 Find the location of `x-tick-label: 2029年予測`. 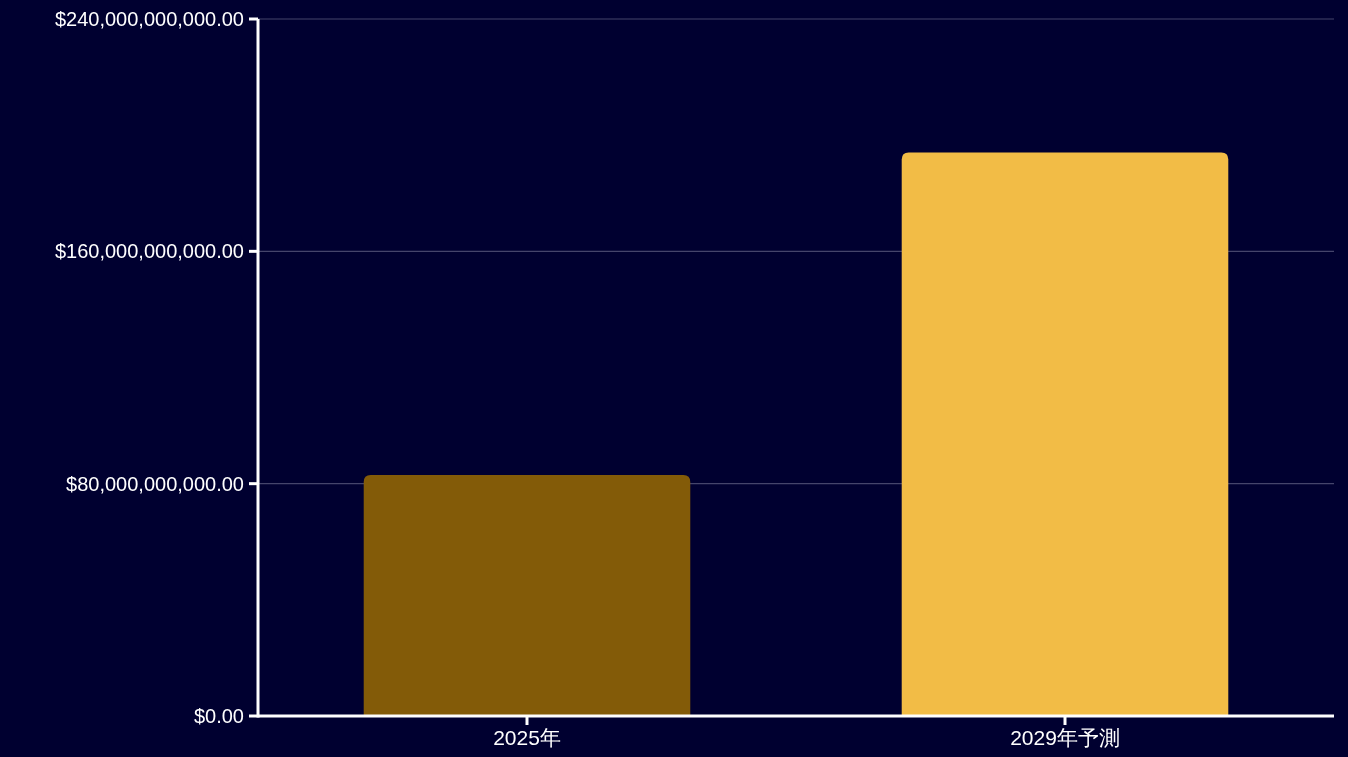

x-tick-label: 2029年予測 is located at coordinates (1065, 737).